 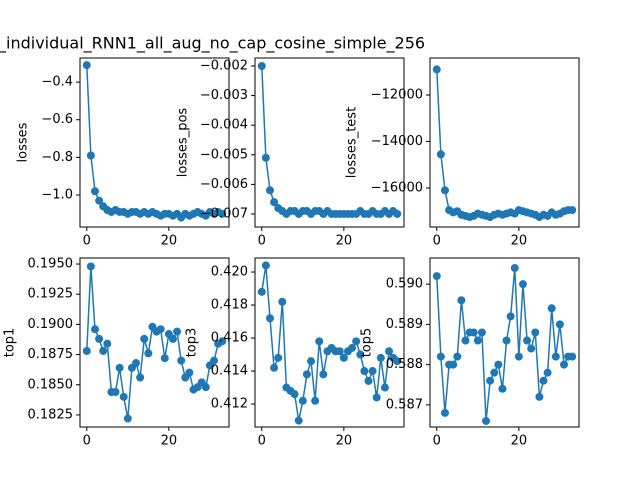 I want to click on y-tick-label: −12000, so click(x=397, y=94).